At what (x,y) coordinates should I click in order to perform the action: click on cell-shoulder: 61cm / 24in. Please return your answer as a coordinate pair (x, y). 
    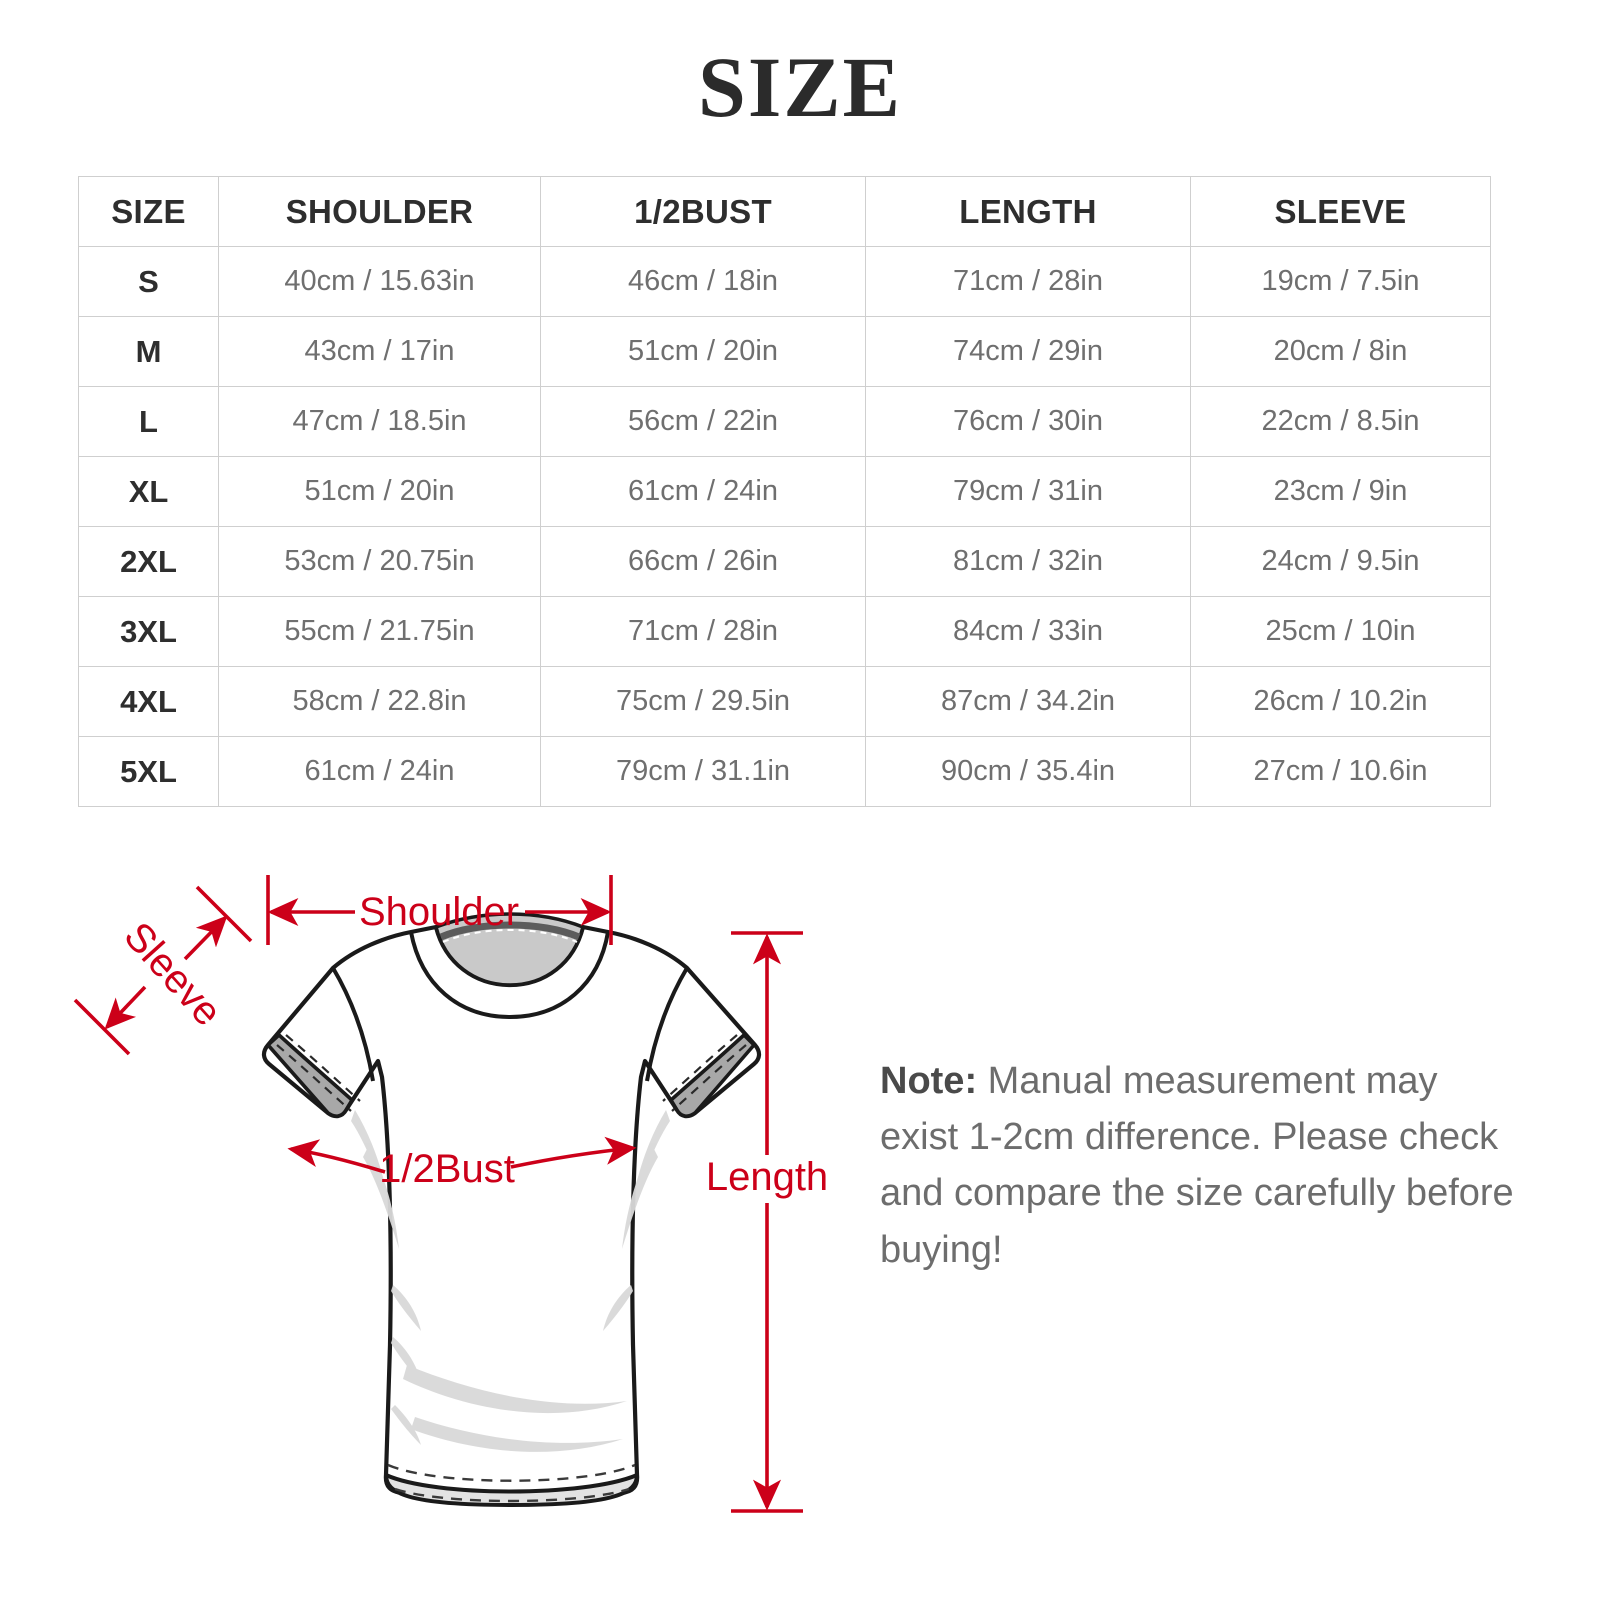
    Looking at the image, I should click on (379, 771).